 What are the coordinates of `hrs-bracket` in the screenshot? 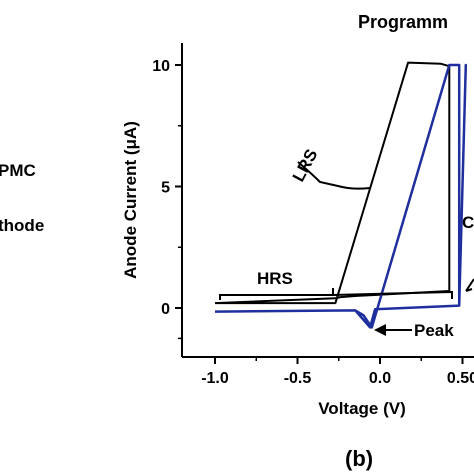 It's located at (336, 294).